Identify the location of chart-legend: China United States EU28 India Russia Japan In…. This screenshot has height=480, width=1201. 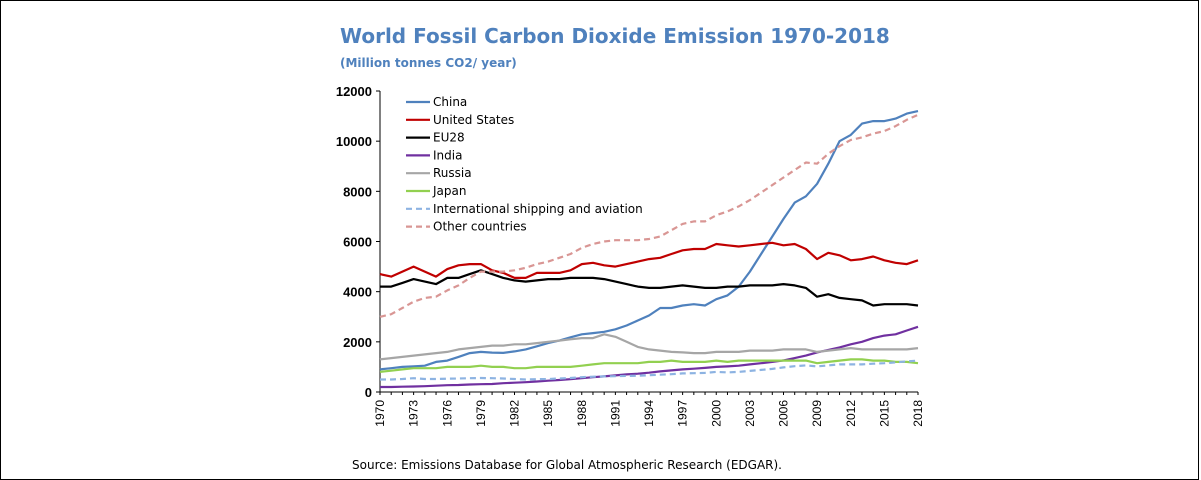
(524, 164).